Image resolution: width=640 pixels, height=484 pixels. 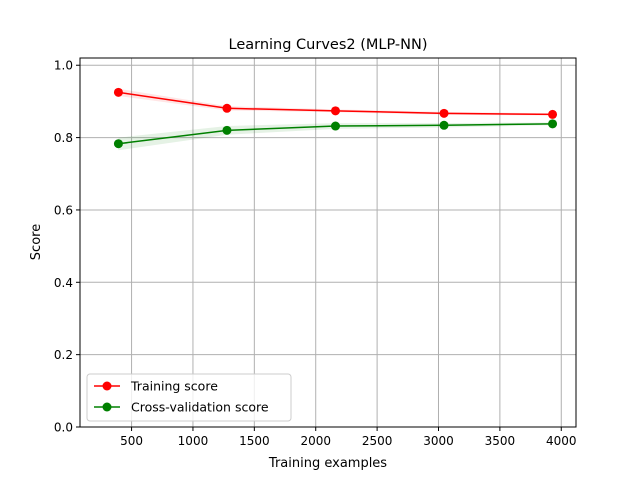 I want to click on legend-frame, so click(x=189, y=397).